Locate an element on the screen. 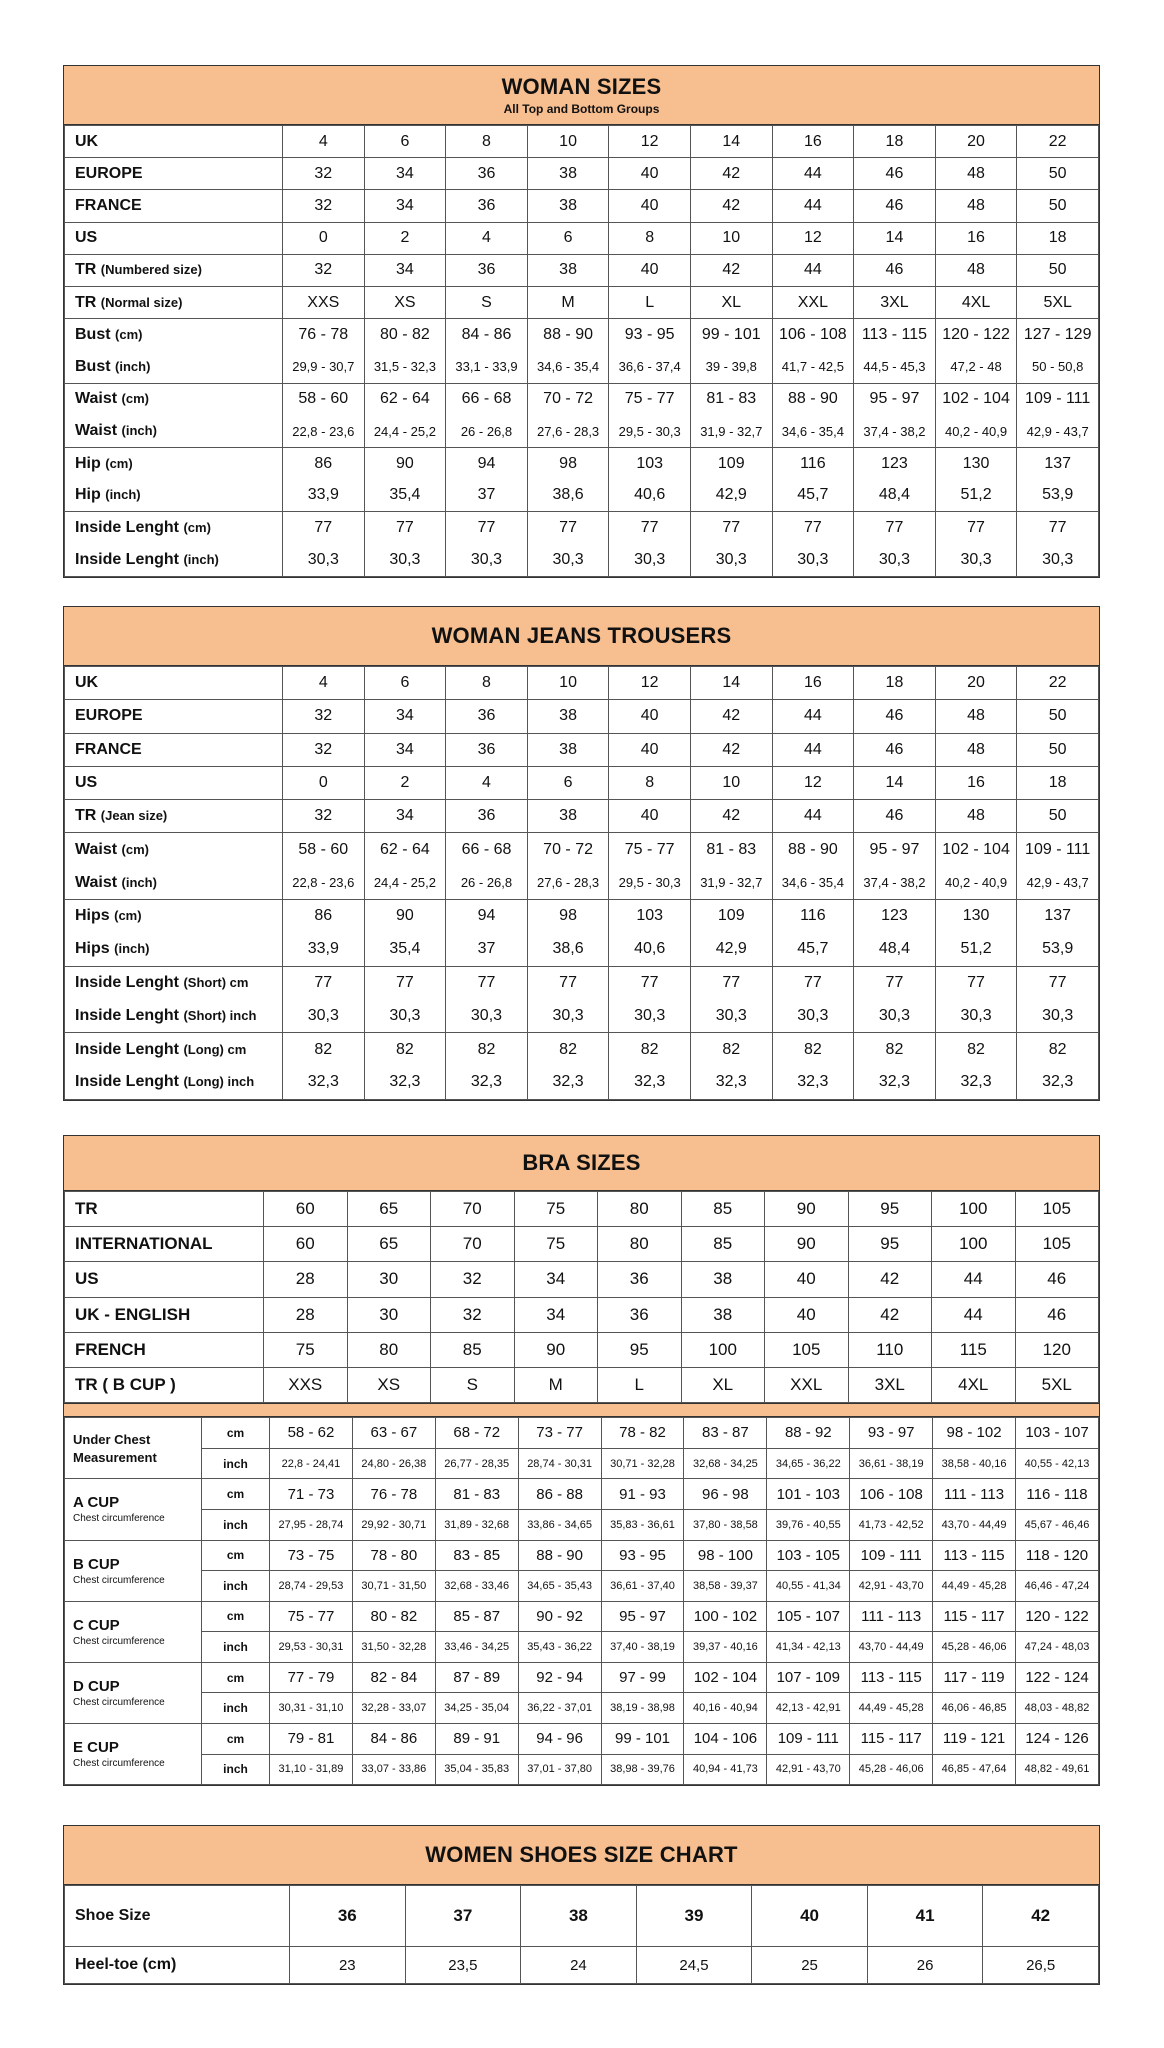  table-cell: S is located at coordinates (472, 1385).